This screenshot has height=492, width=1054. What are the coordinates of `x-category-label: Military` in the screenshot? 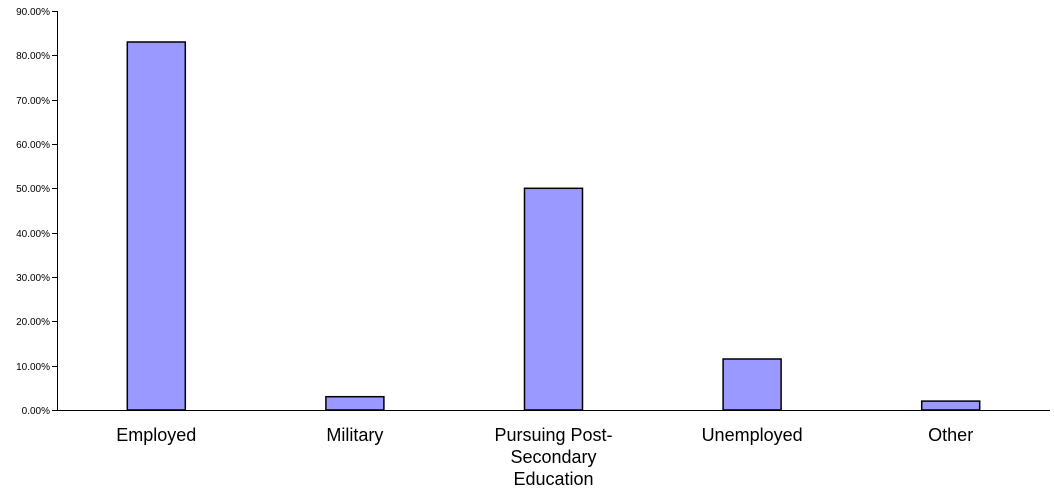 It's located at (354, 435).